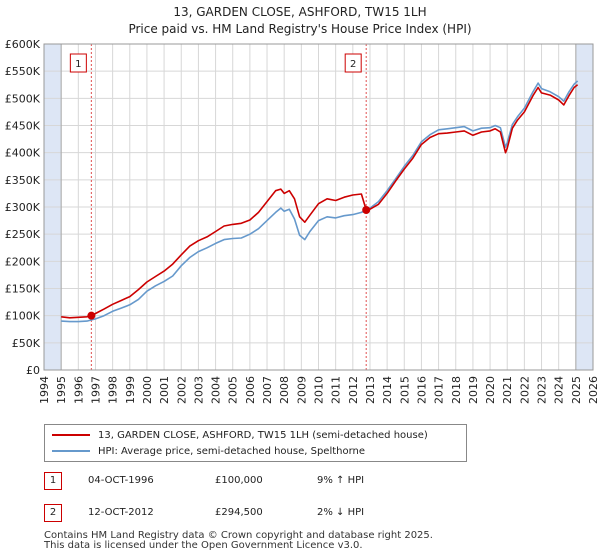  What do you see at coordinates (121, 512) in the screenshot?
I see `transaction-date: 12-OCT-2012` at bounding box center [121, 512].